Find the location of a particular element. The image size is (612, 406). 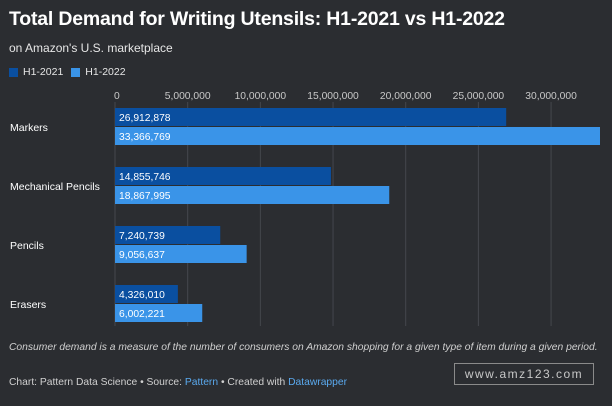

x-tick-label: 5,000,000 is located at coordinates (188, 96).